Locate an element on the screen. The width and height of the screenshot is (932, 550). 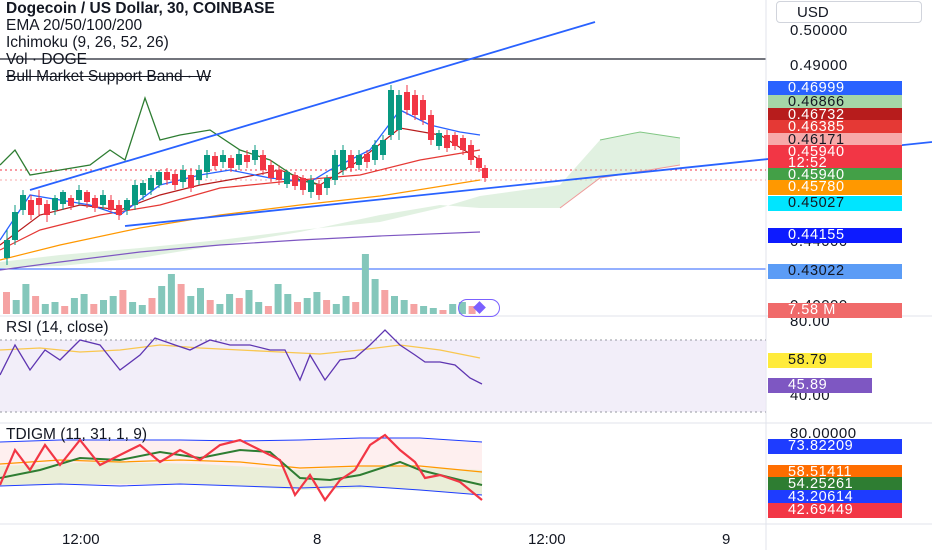
symbol-title: Dogecoin / US Dollar, 30, COINBASE is located at coordinates (140, 8).